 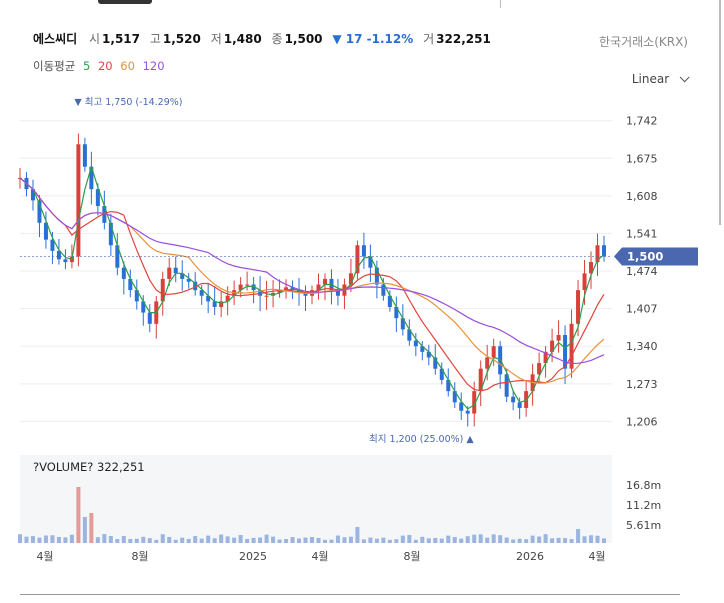 I want to click on y-tick-label: 1,206, so click(x=642, y=421).